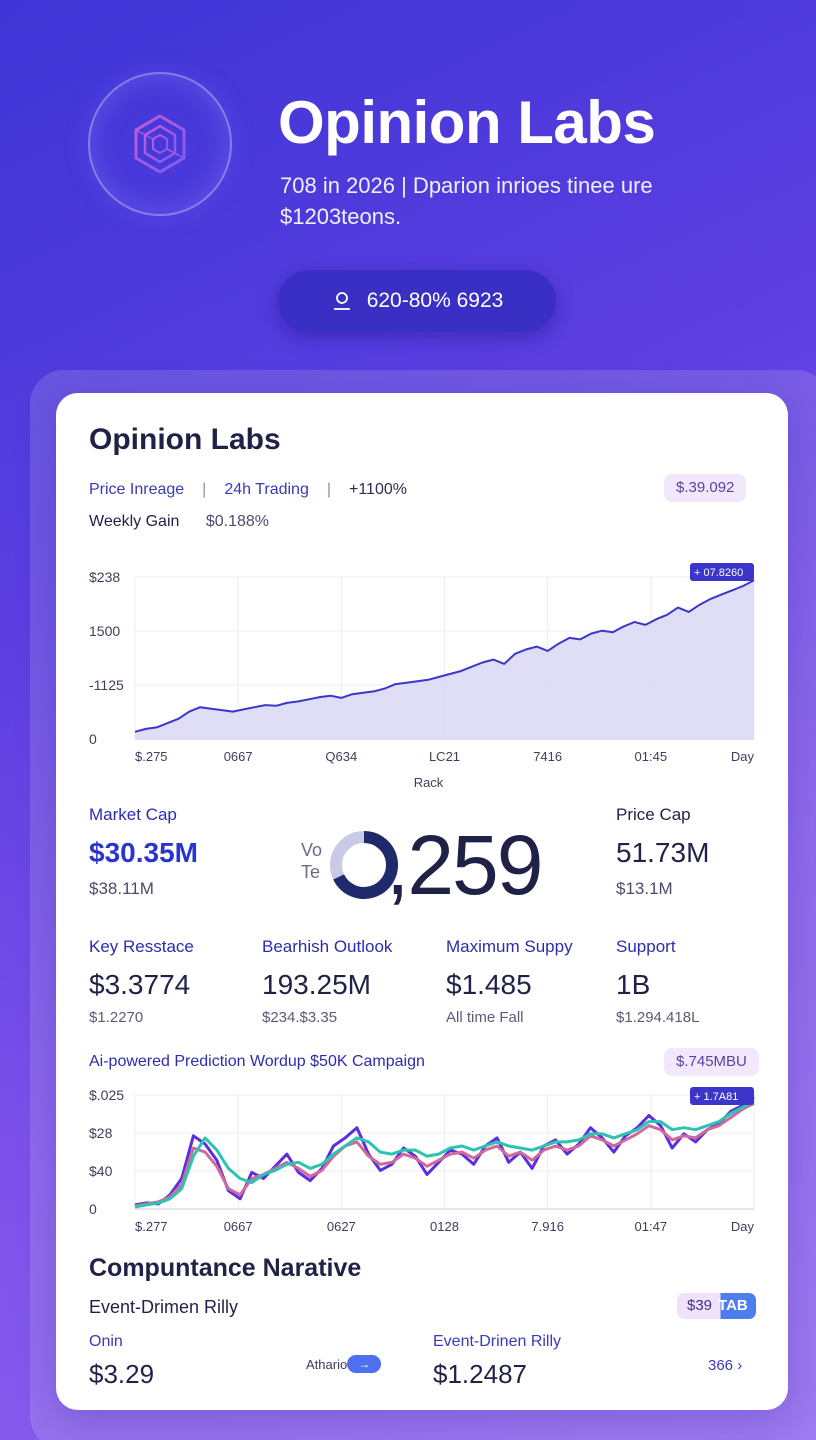 The height and width of the screenshot is (1440, 816). Describe the element at coordinates (711, 1062) in the screenshot. I see `campaign-badge: $.745MBU` at that location.